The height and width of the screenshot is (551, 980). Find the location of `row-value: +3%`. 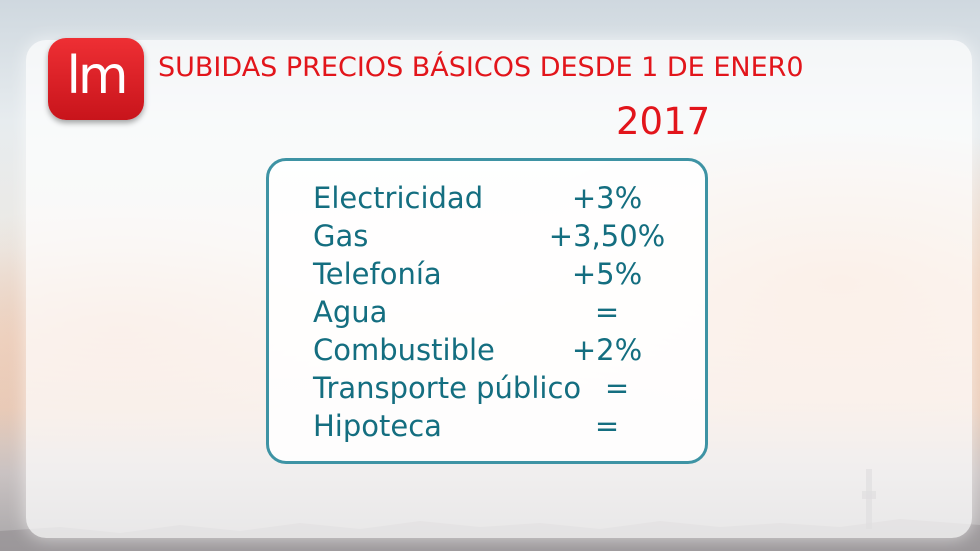

row-value: +3% is located at coordinates (607, 198).